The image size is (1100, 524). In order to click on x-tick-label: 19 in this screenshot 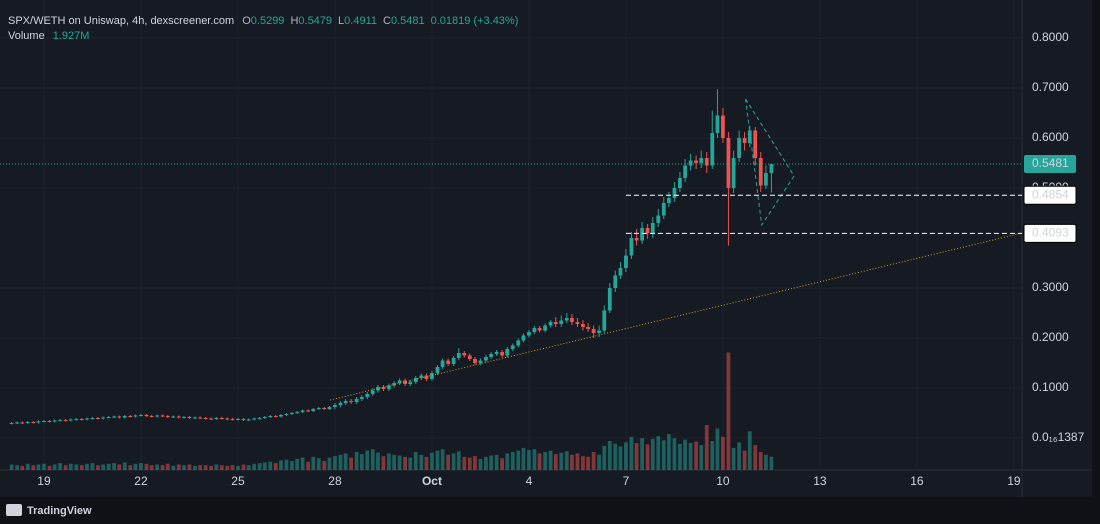, I will do `click(1014, 481)`.